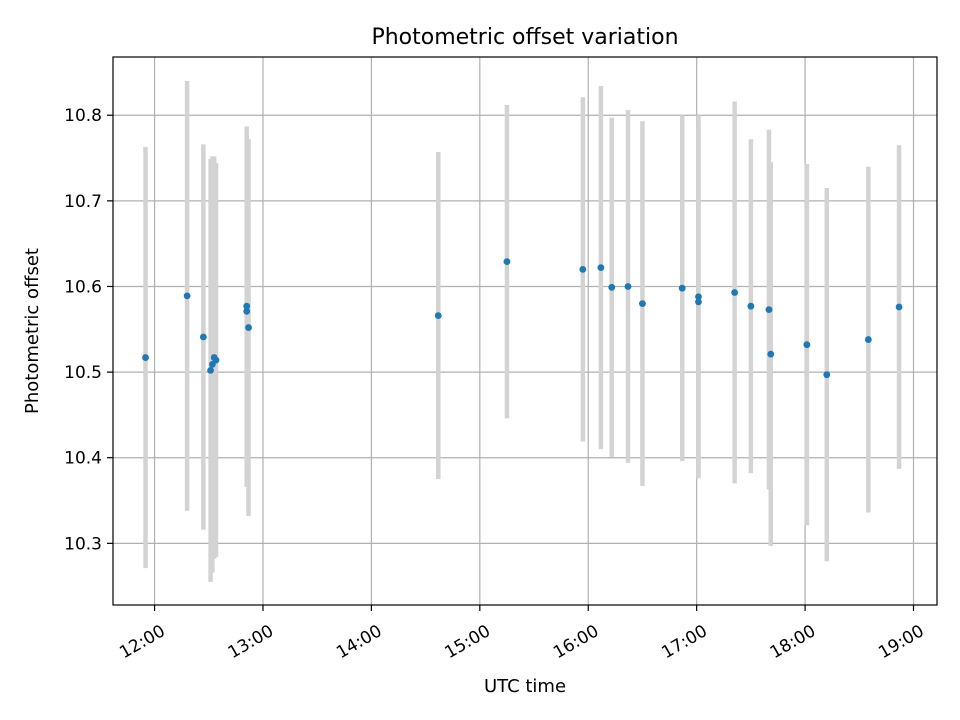 This screenshot has height=720, width=960. What do you see at coordinates (83, 373) in the screenshot?
I see `y-tick-label: 10.5` at bounding box center [83, 373].